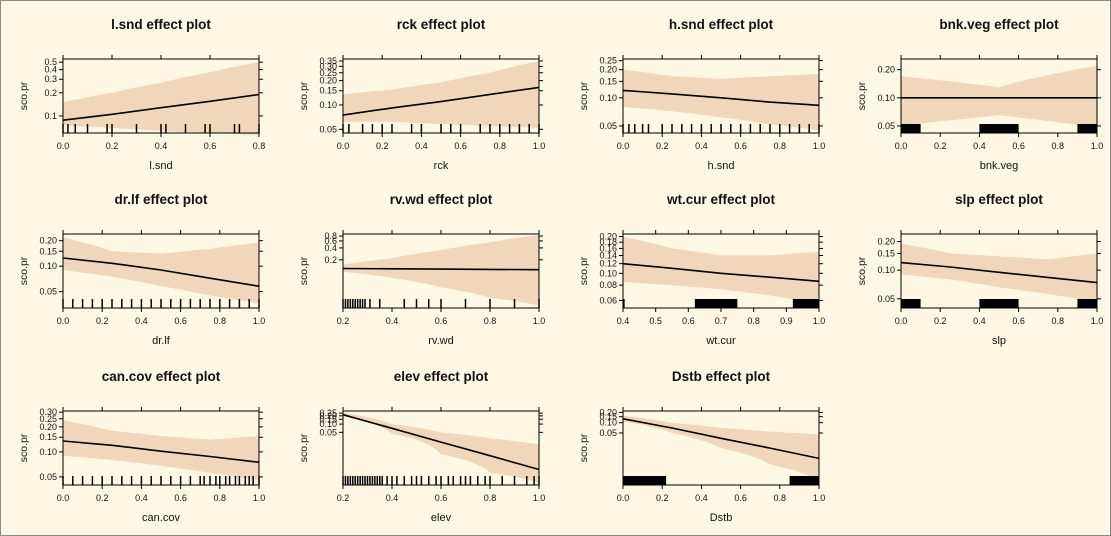 Image resolution: width=1111 pixels, height=536 pixels. What do you see at coordinates (441, 376) in the screenshot?
I see `plot-title: elev effect plot` at bounding box center [441, 376].